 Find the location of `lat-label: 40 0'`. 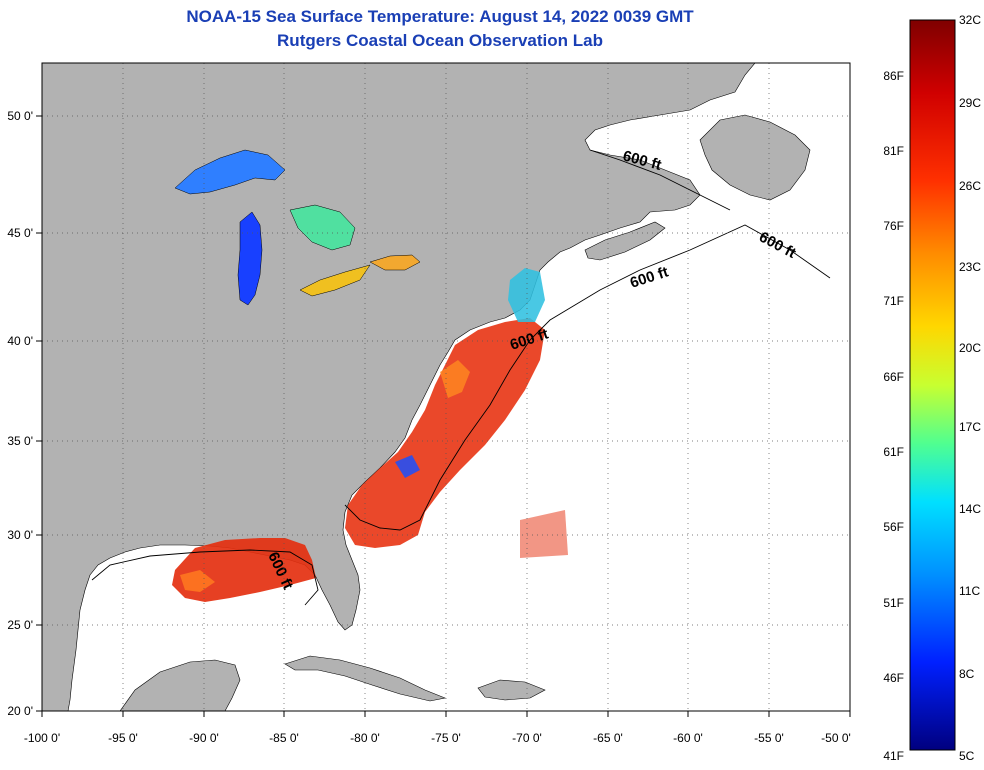

lat-label: 40 0' is located at coordinates (20, 341).